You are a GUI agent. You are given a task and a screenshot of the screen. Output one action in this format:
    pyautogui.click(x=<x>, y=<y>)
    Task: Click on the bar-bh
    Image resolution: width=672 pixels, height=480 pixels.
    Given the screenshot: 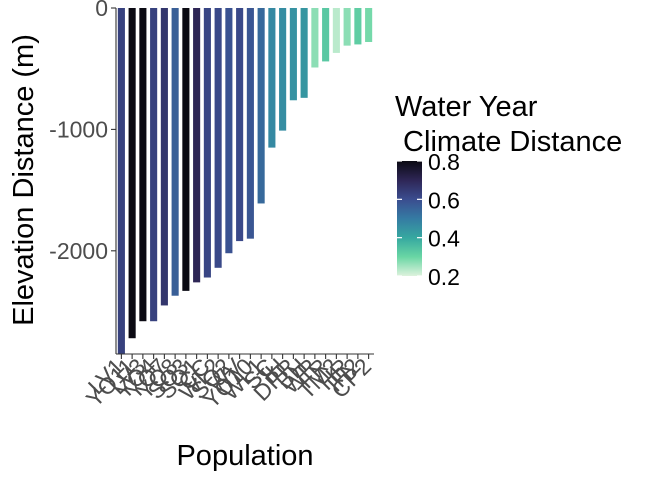 What is the action you would take?
    pyautogui.click(x=304, y=53)
    